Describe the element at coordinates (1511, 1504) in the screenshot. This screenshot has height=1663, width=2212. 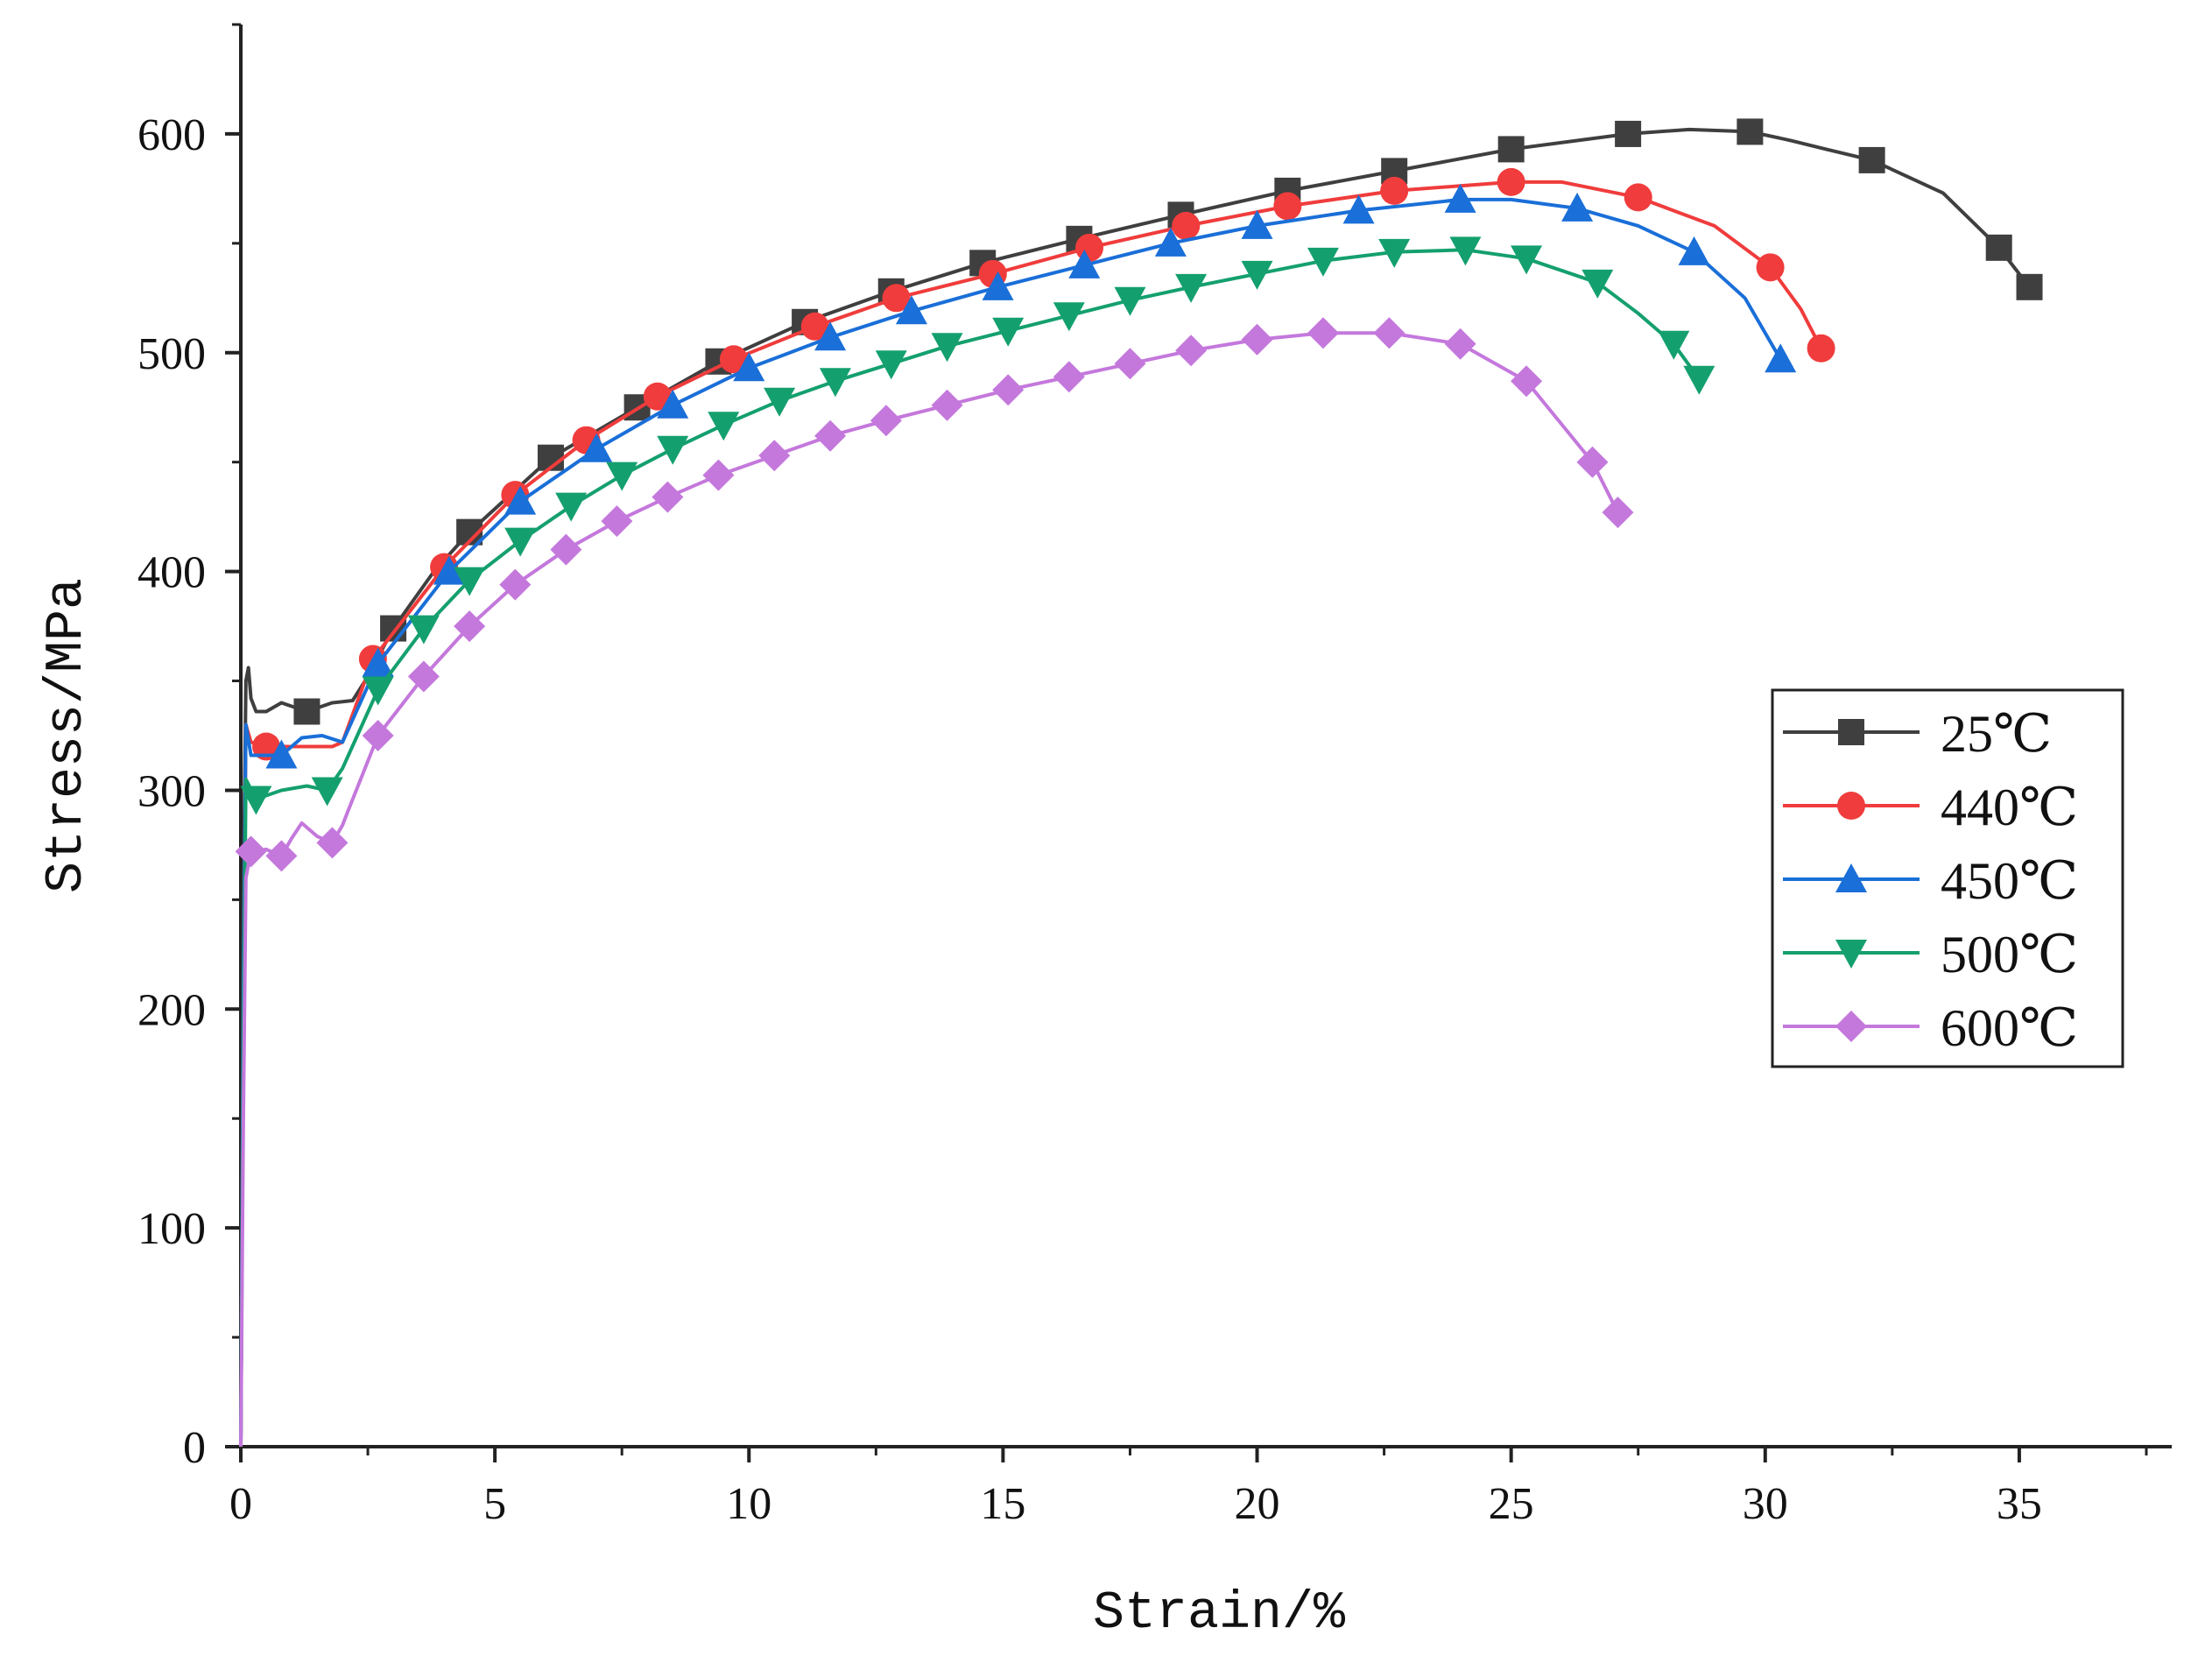
I see `x-tick-label: 25` at that location.